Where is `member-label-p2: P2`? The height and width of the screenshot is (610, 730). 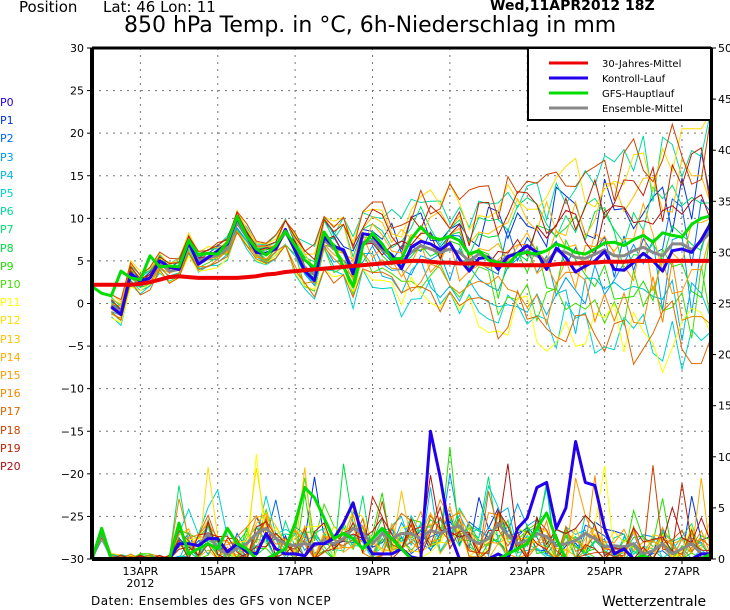 member-label-p2: P2 is located at coordinates (7, 139).